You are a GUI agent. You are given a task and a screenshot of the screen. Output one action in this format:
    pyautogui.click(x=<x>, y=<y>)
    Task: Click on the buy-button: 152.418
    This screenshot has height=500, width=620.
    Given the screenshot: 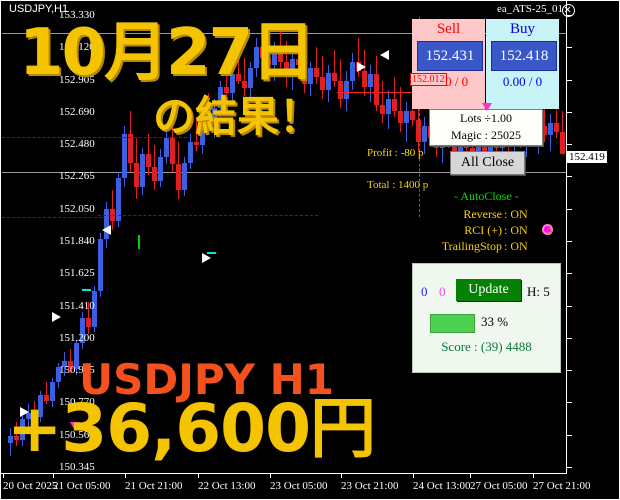 What is the action you would take?
    pyautogui.click(x=524, y=56)
    